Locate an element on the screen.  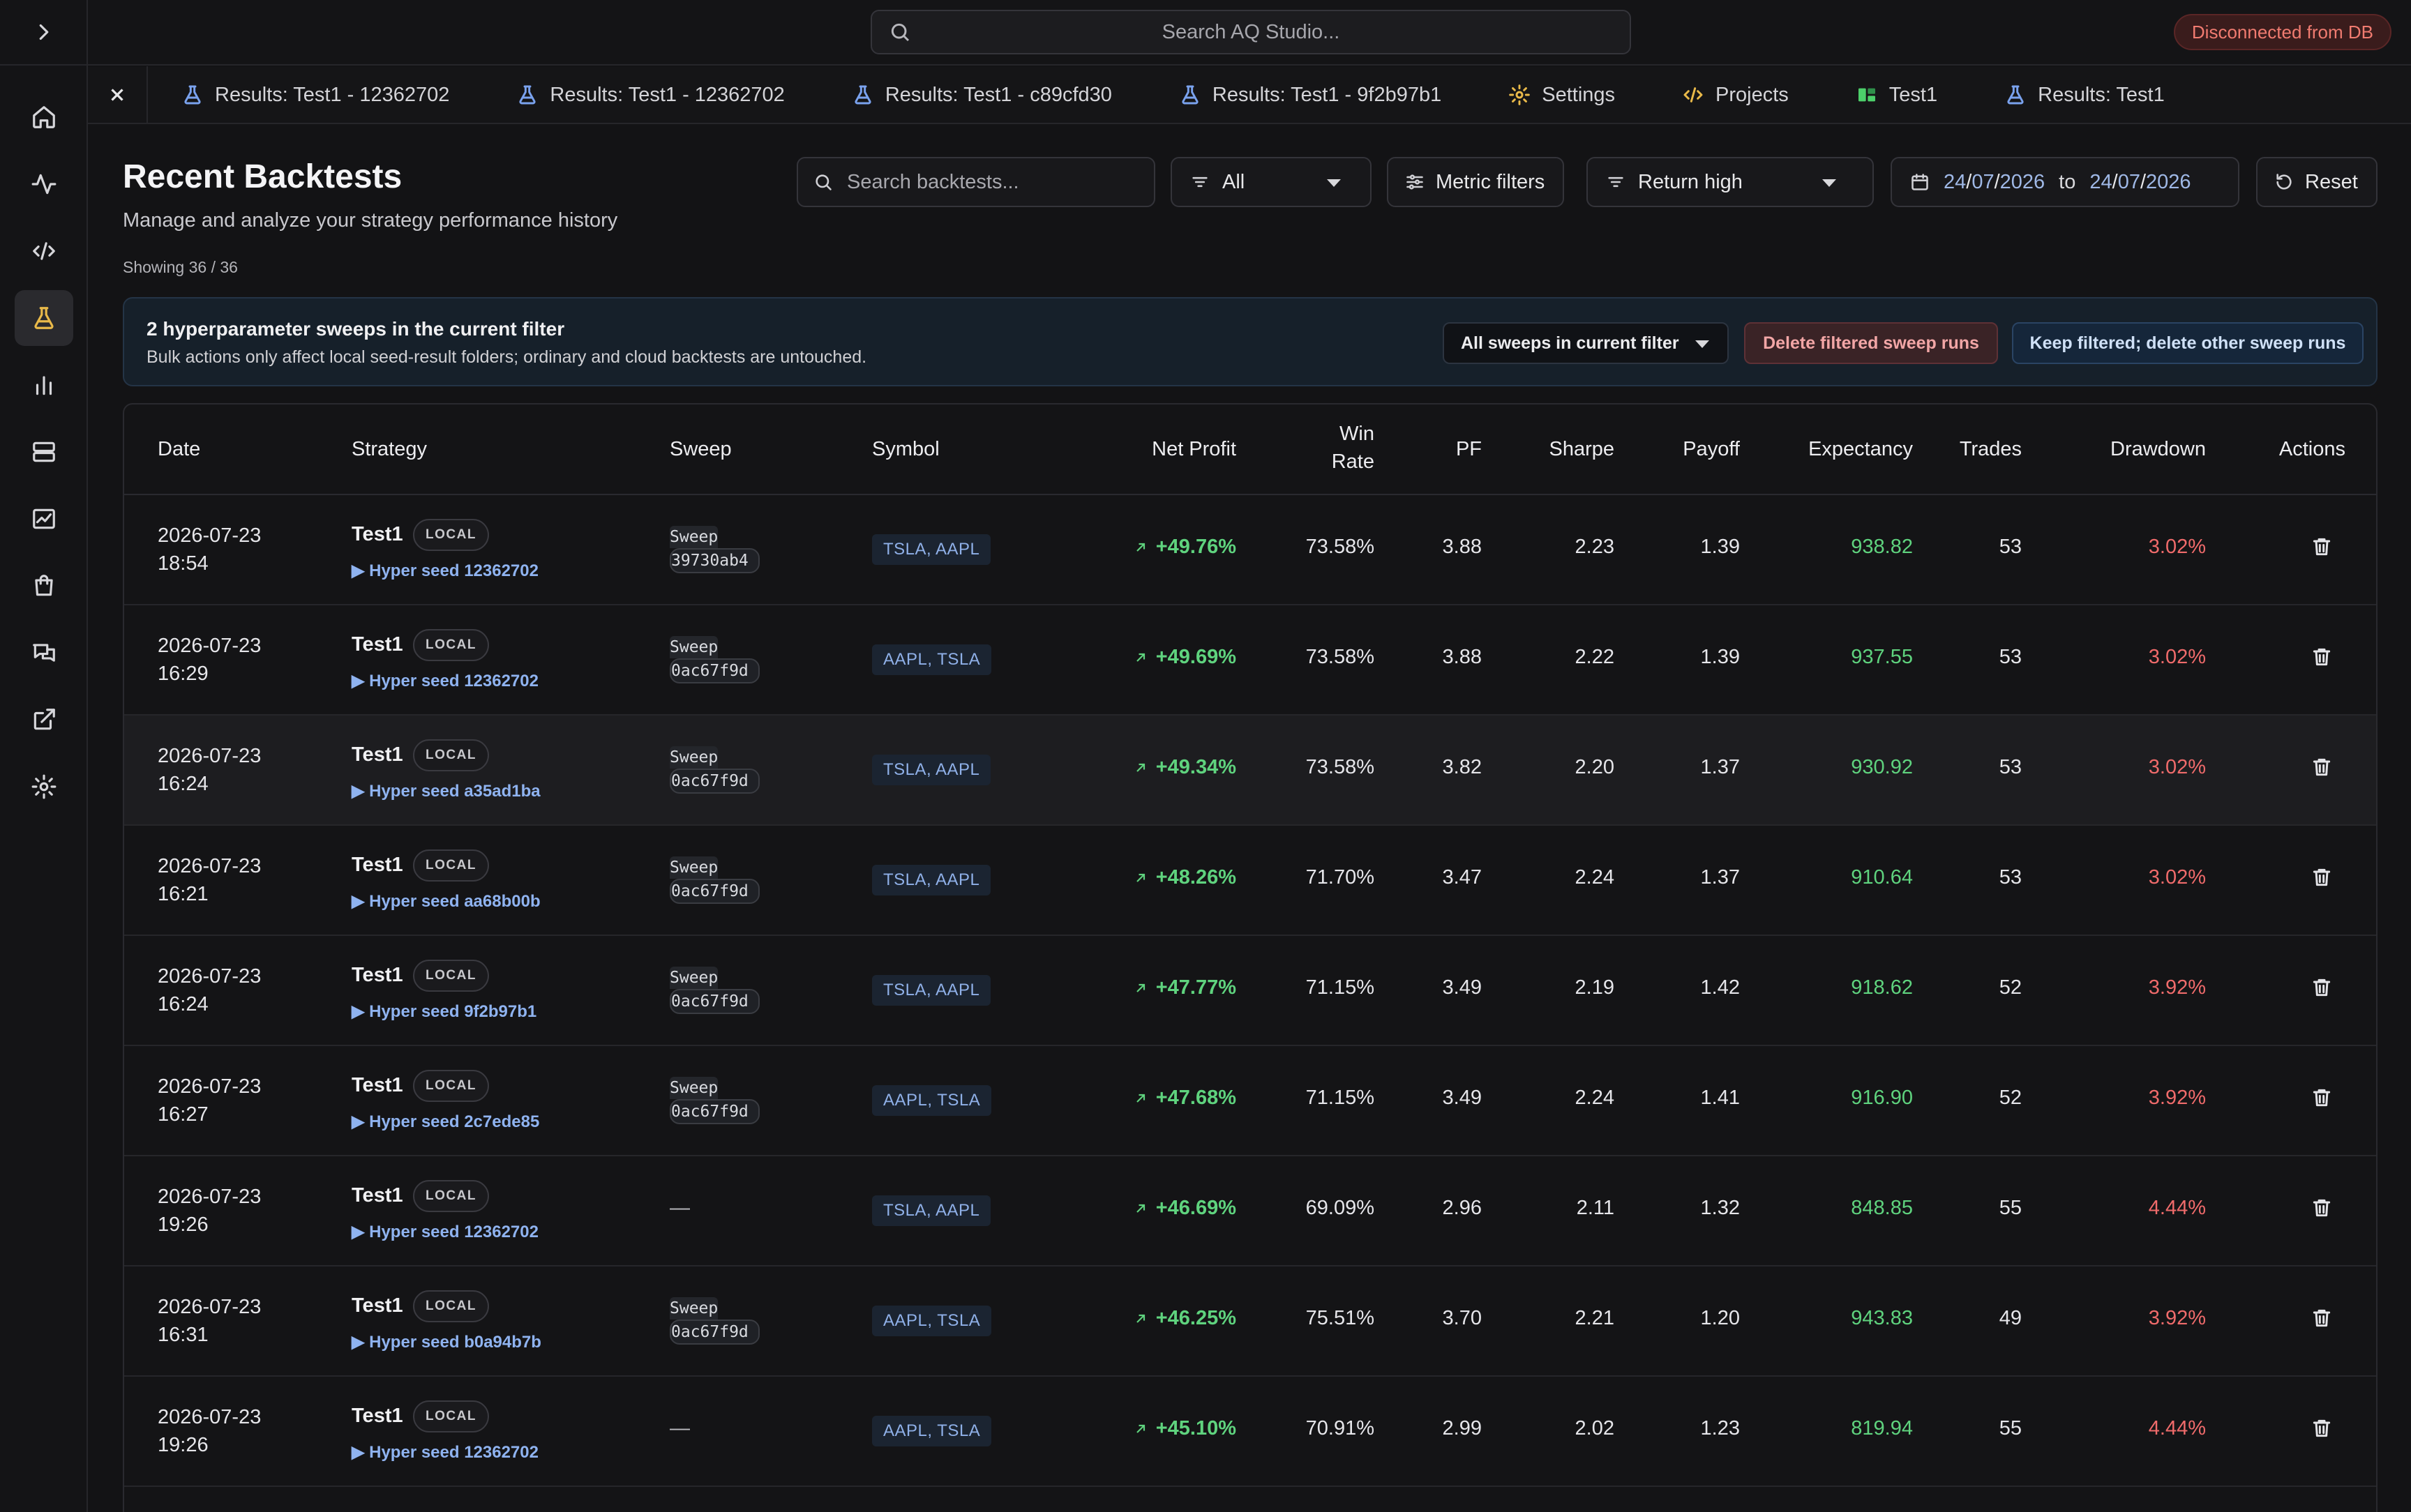
metric-filters-button: Metric filters is located at coordinates (1475, 182).